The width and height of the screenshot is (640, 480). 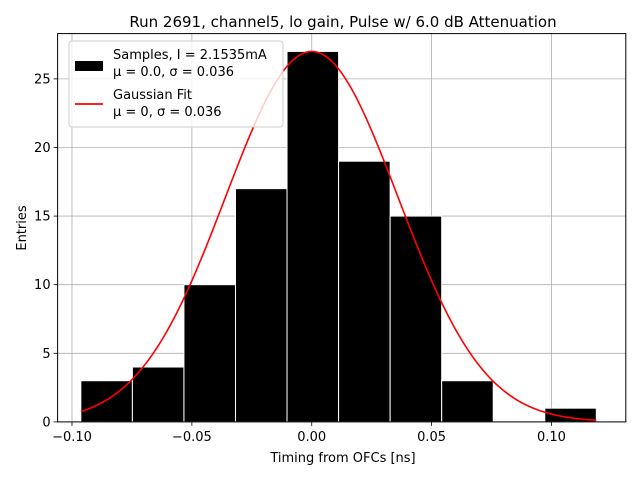 What do you see at coordinates (22, 228) in the screenshot?
I see `y-axis-label: Entries` at bounding box center [22, 228].